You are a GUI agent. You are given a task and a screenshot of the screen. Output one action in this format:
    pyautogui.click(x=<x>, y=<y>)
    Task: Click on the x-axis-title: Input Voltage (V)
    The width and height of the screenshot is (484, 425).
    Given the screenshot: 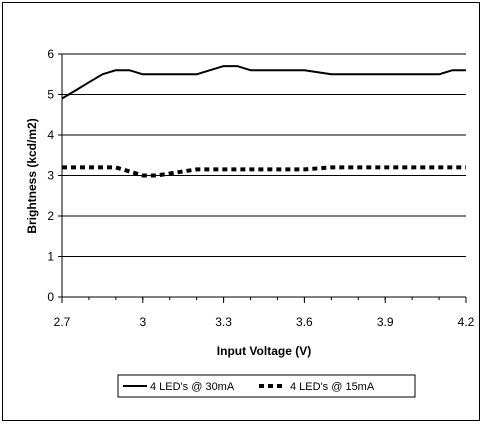 What is the action you would take?
    pyautogui.click(x=264, y=351)
    